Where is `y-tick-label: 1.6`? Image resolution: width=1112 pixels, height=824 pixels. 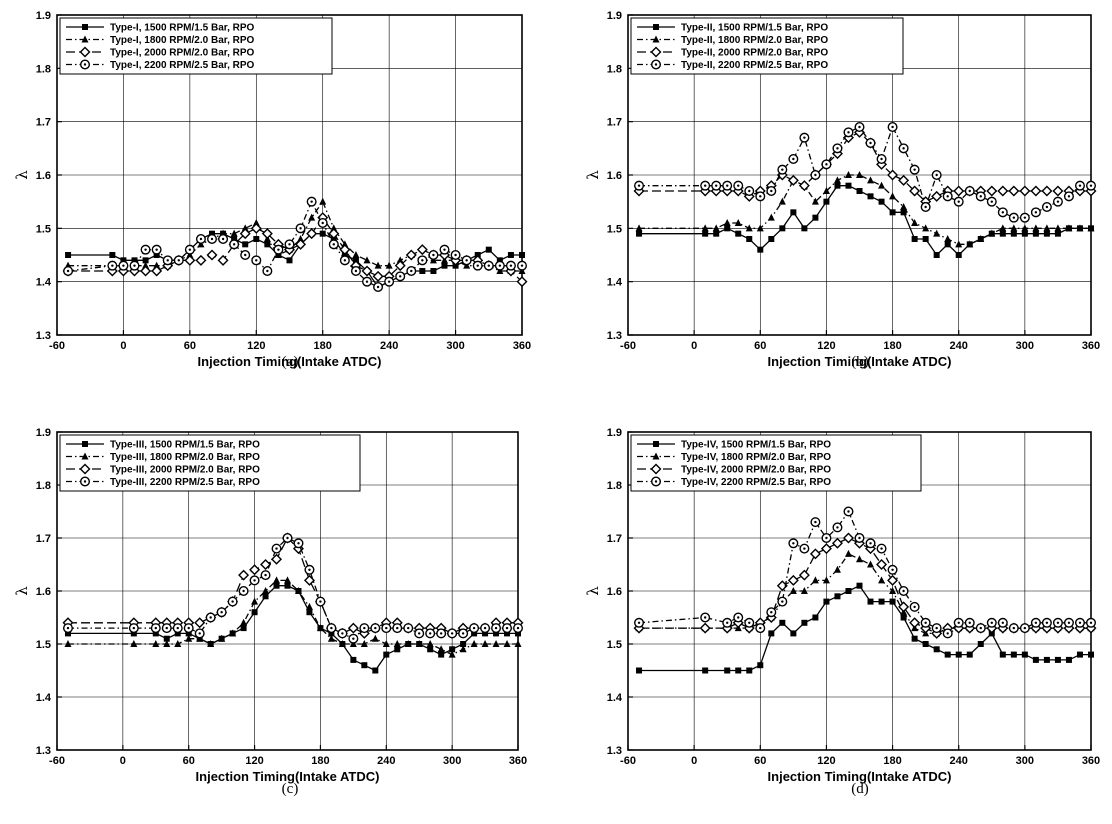 y-tick-label: 1.6 is located at coordinates (614, 592).